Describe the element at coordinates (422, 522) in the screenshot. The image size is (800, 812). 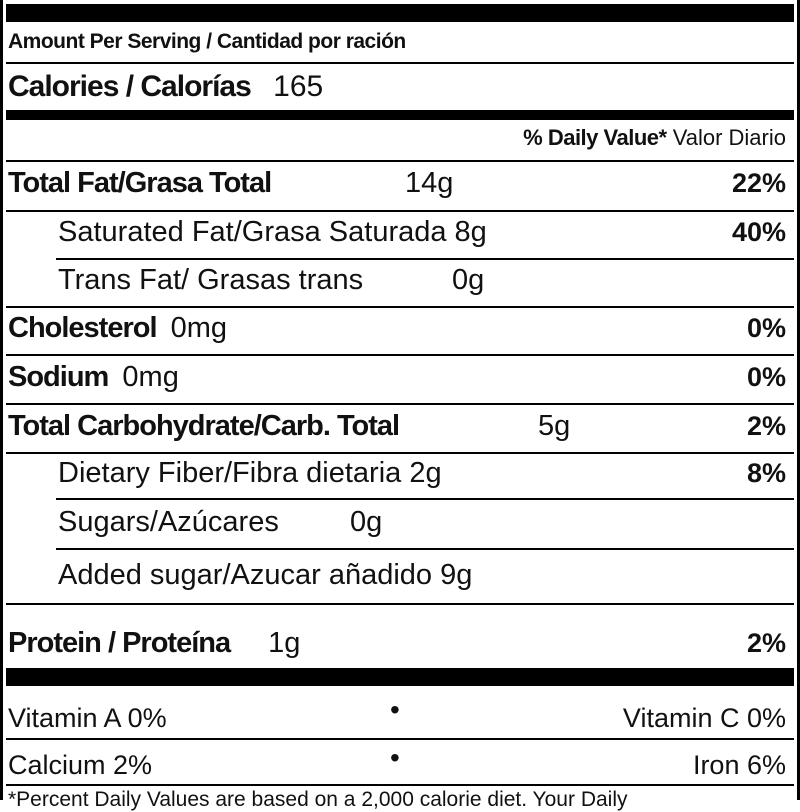
I see `sugars-row: Sugars/Azúcares` at that location.